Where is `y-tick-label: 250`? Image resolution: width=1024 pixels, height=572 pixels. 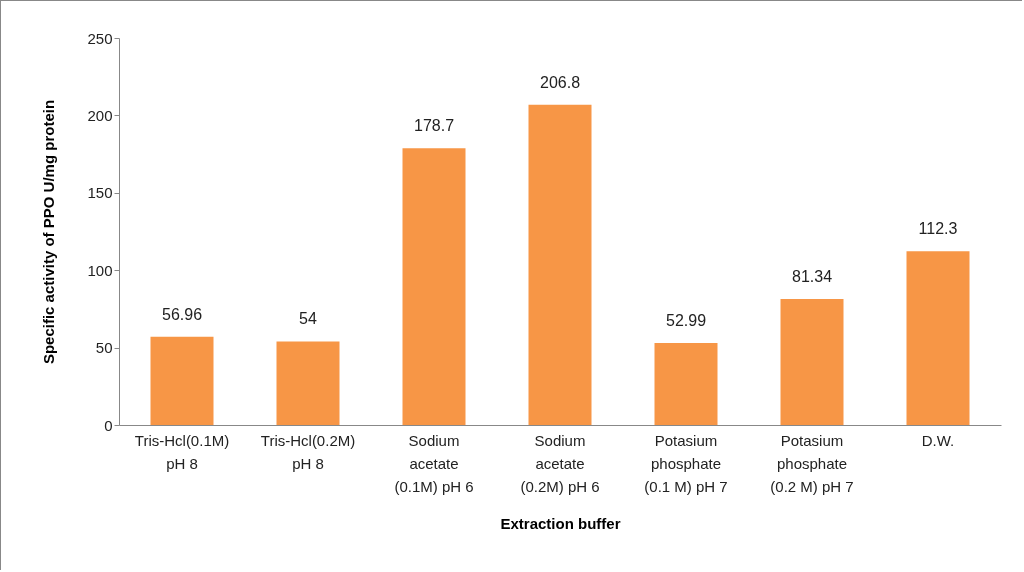
y-tick-label: 250 is located at coordinates (100, 38).